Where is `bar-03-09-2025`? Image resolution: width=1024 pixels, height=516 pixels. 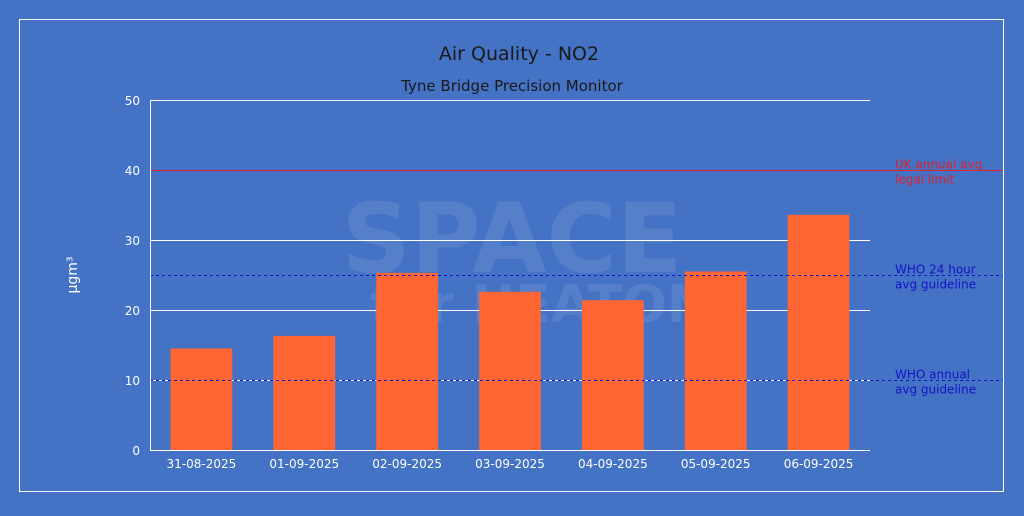
bar-03-09-2025 is located at coordinates (510, 370).